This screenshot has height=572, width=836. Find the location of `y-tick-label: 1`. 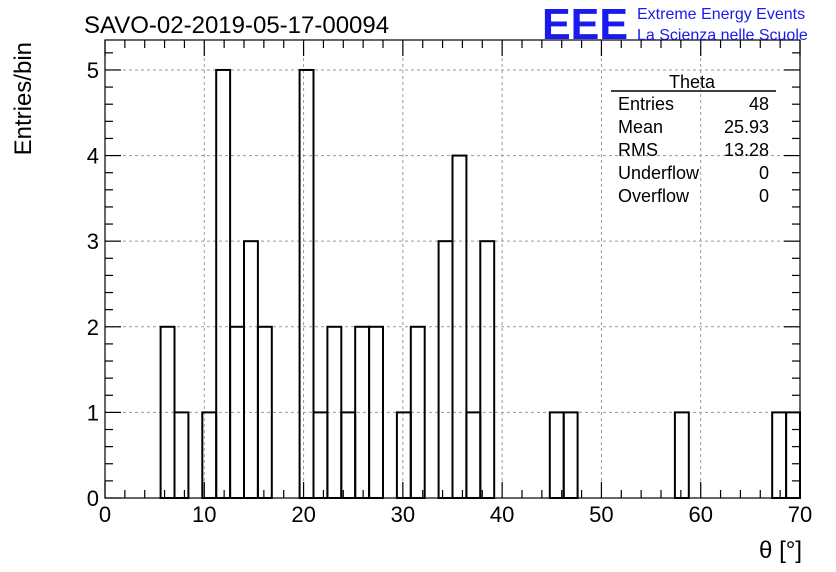

y-tick-label: 1 is located at coordinates (93, 412).